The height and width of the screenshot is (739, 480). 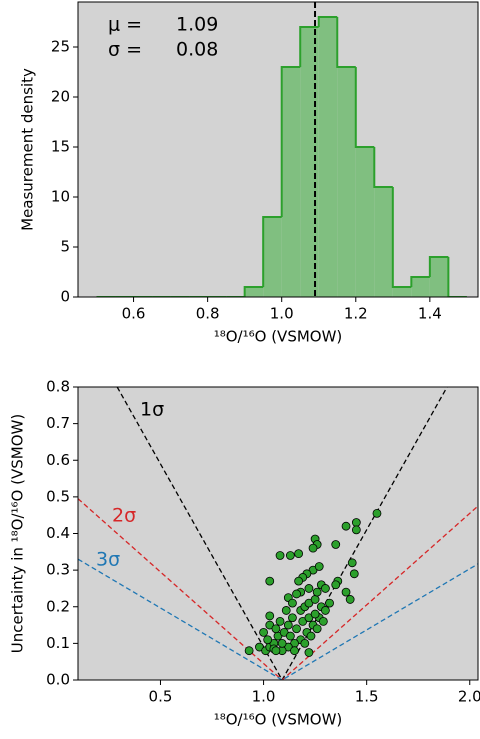 What do you see at coordinates (197, 25) in the screenshot?
I see `annotation: 1.09` at bounding box center [197, 25].